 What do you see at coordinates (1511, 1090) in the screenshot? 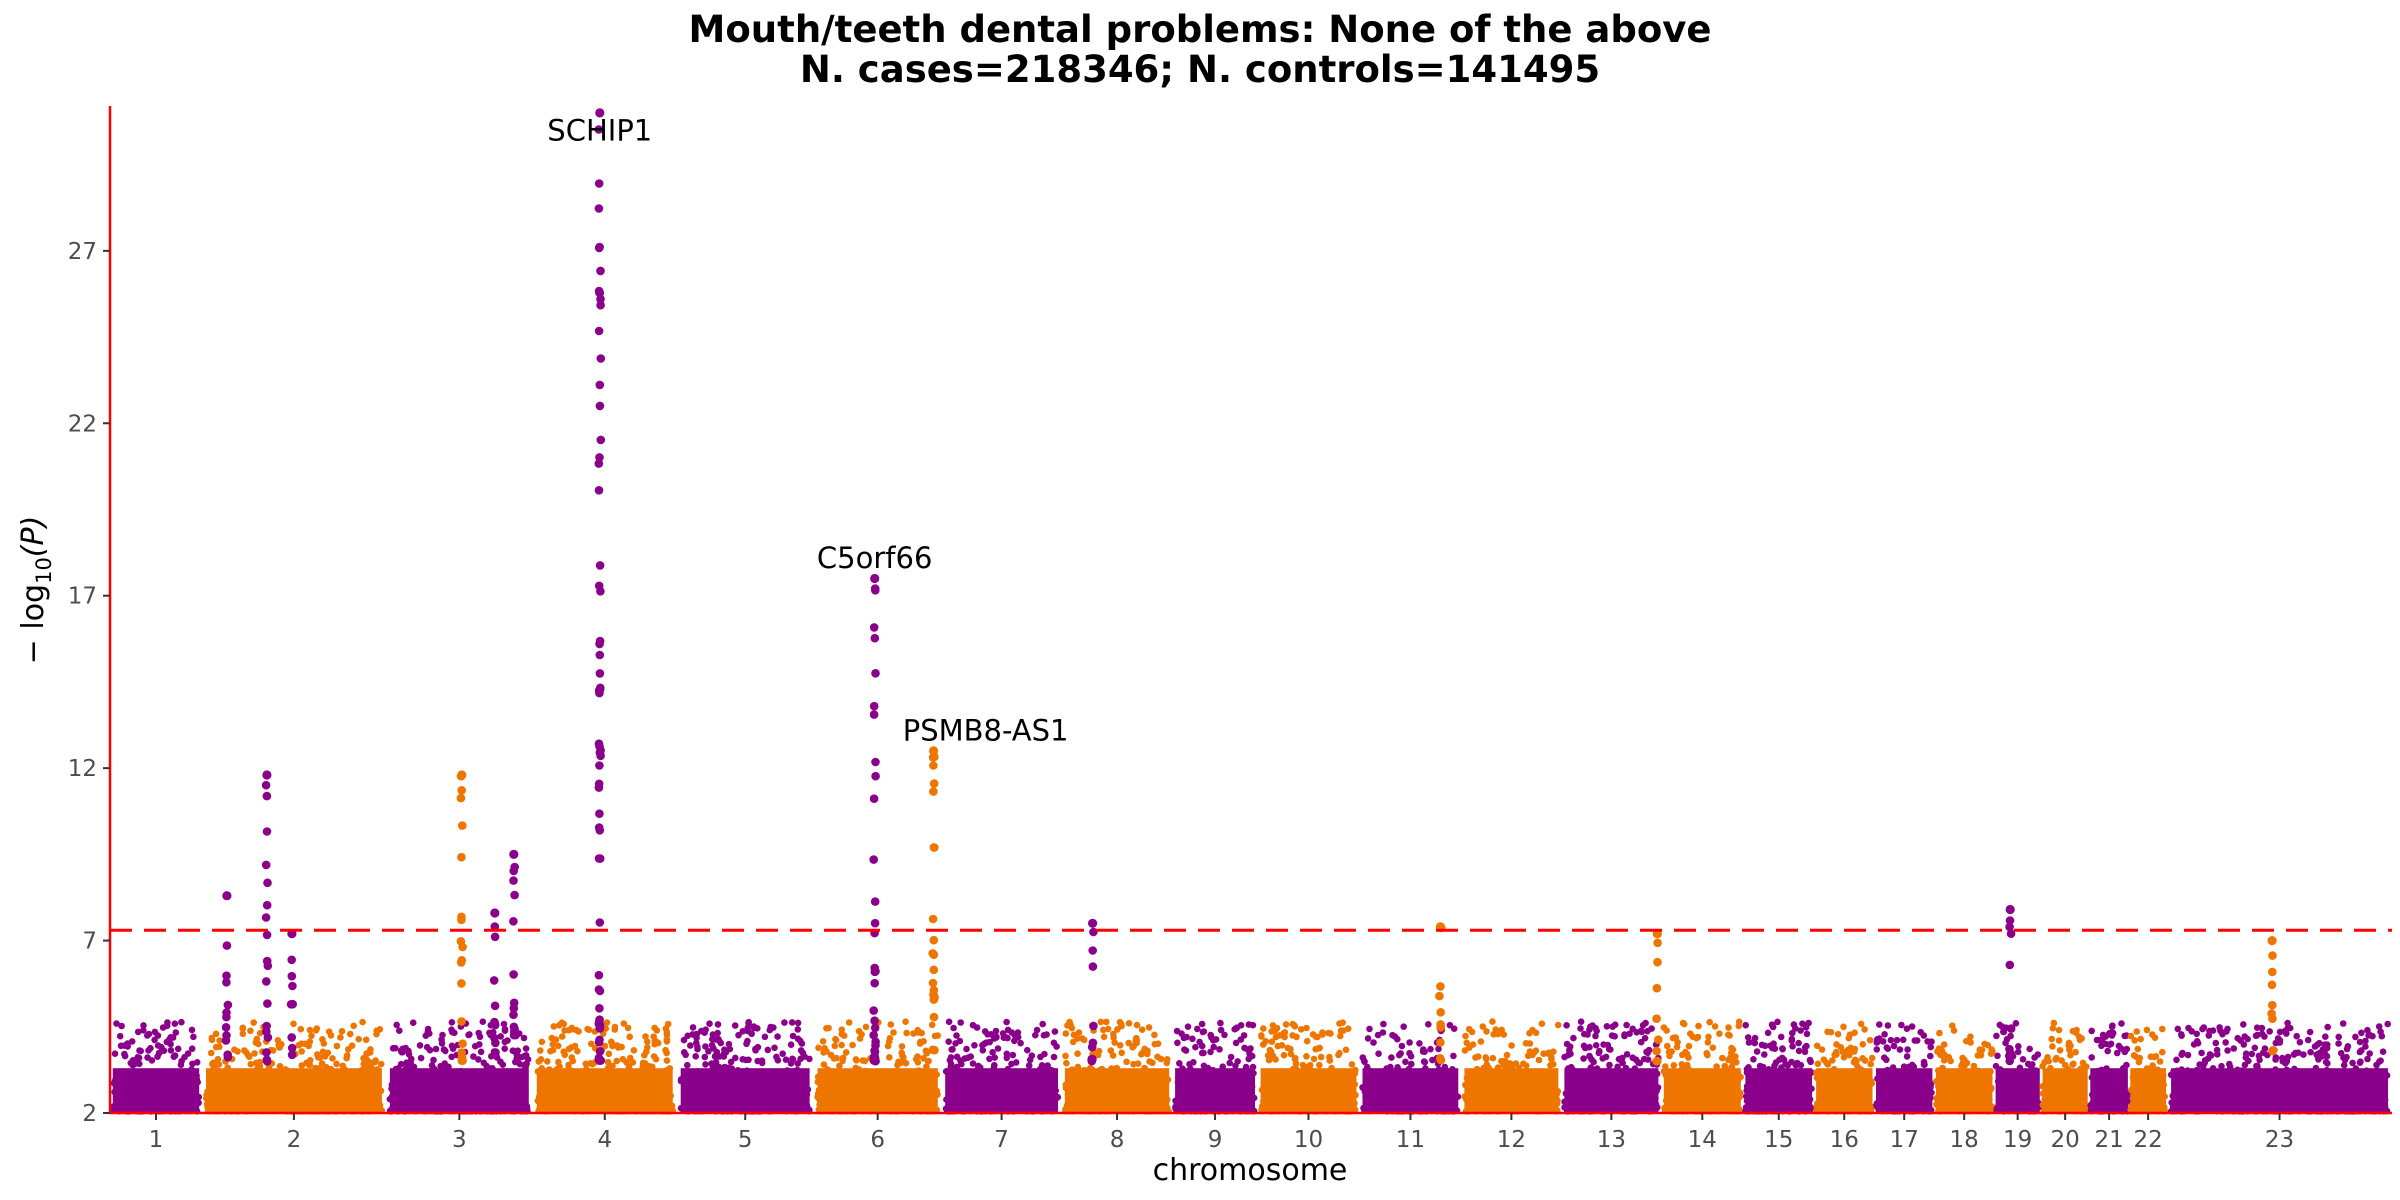
I see `chromosome-12-band` at bounding box center [1511, 1090].